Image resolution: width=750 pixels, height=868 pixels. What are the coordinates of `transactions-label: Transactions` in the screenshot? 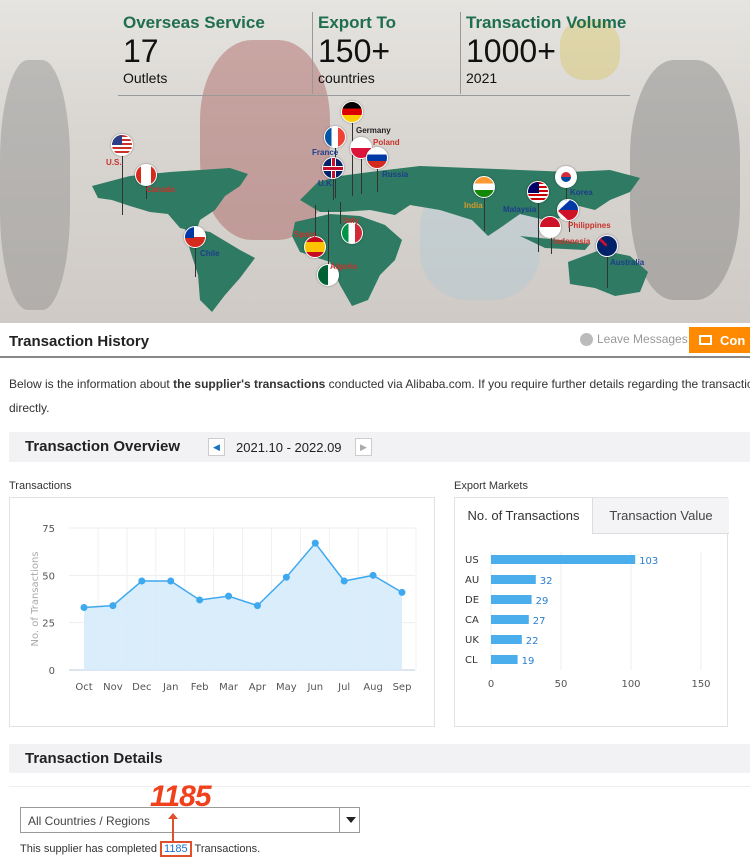 It's located at (40, 486).